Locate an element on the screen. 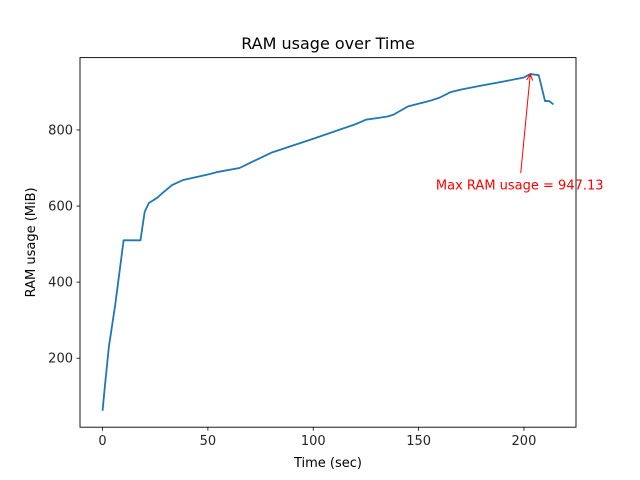 This screenshot has width=640, height=480. annotations: Max RAM usage = 947.13 is located at coordinates (520, 133).